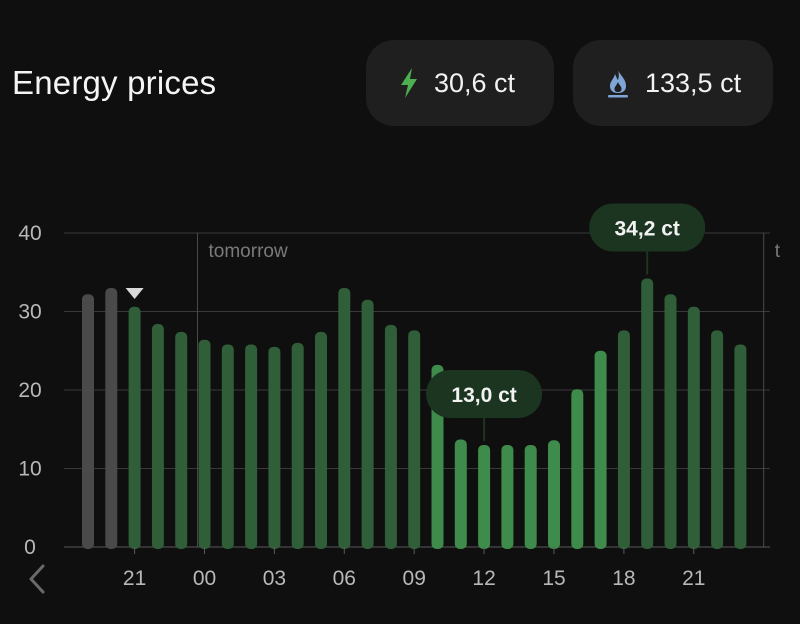 The height and width of the screenshot is (624, 800). Describe the element at coordinates (414, 578) in the screenshot. I see `x-tick-label: 09` at that location.